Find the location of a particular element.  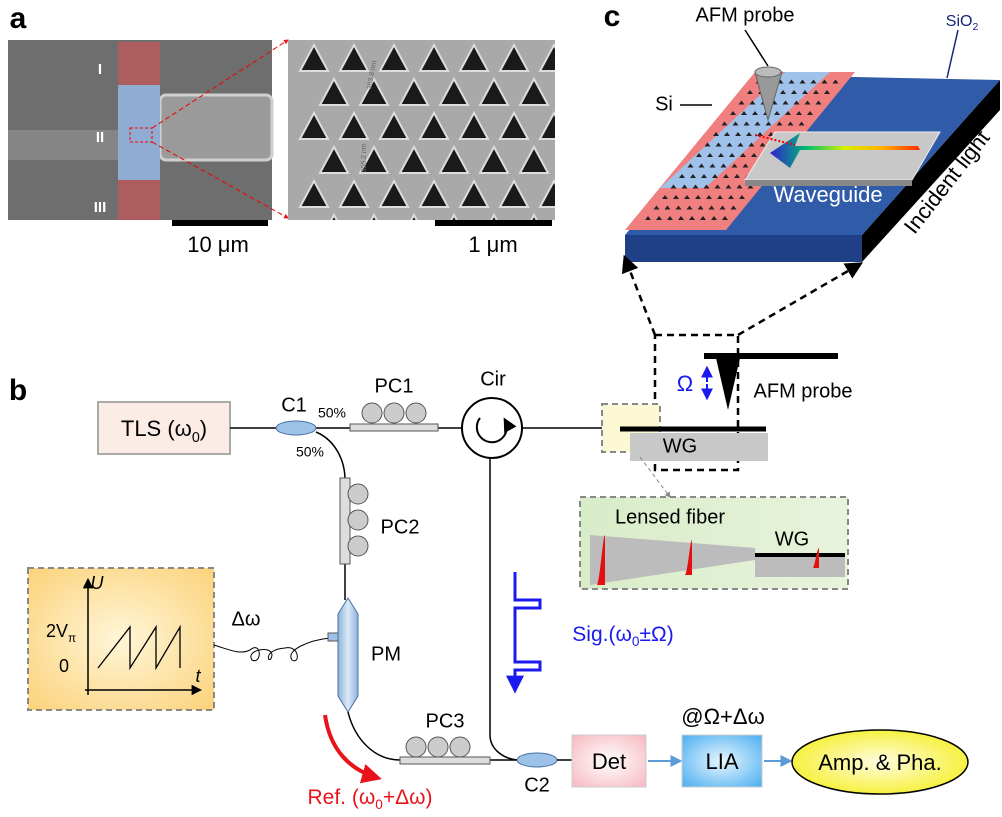

output-label: Amp. & Pha. is located at coordinates (880, 762).